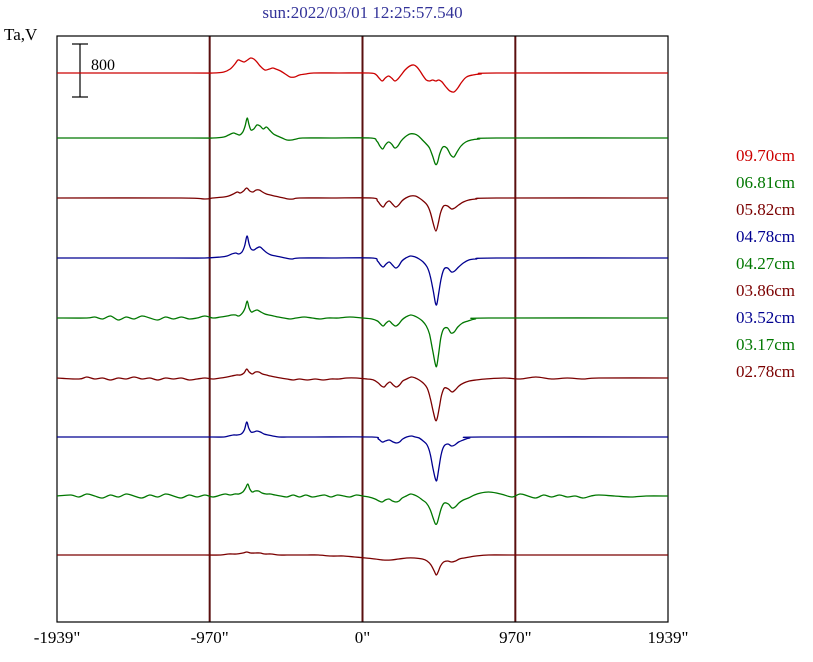 The height and width of the screenshot is (662, 813). I want to click on trace-03.17cm, so click(362, 504).